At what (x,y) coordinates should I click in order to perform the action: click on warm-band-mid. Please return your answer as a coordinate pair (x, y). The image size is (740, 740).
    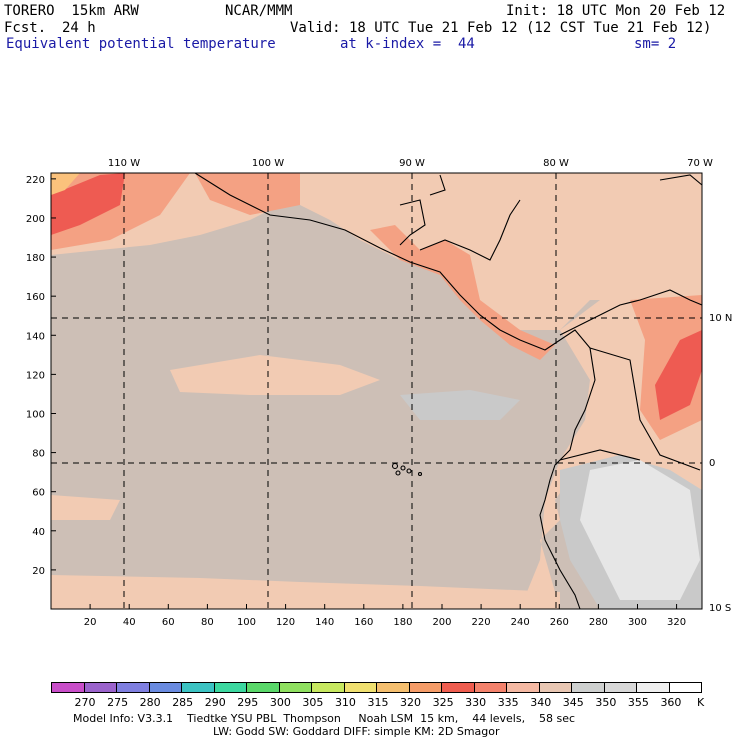
    Looking at the image, I should click on (275, 375).